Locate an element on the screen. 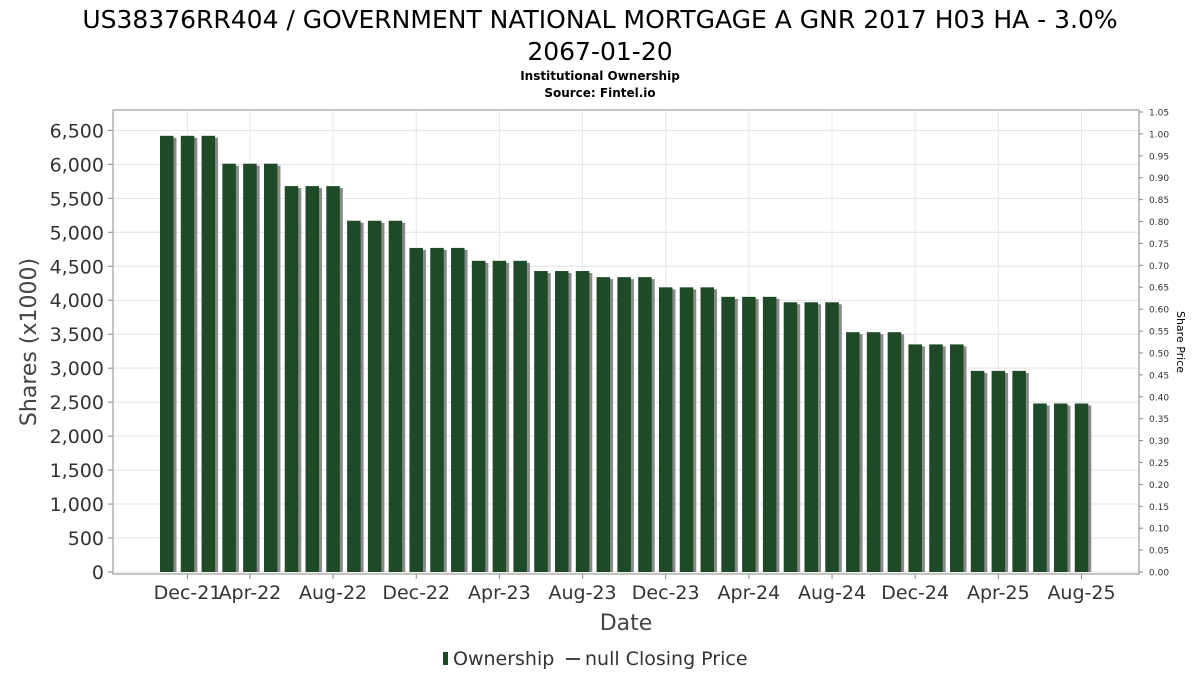  y-tick-label: 0 is located at coordinates (98, 573).